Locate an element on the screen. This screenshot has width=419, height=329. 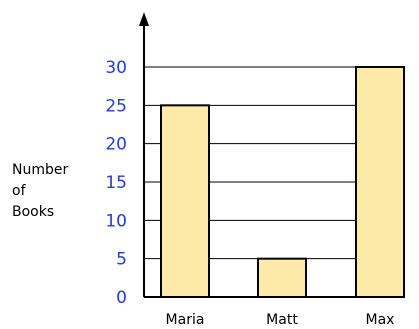
y-tick-label: 30 is located at coordinates (116, 68).